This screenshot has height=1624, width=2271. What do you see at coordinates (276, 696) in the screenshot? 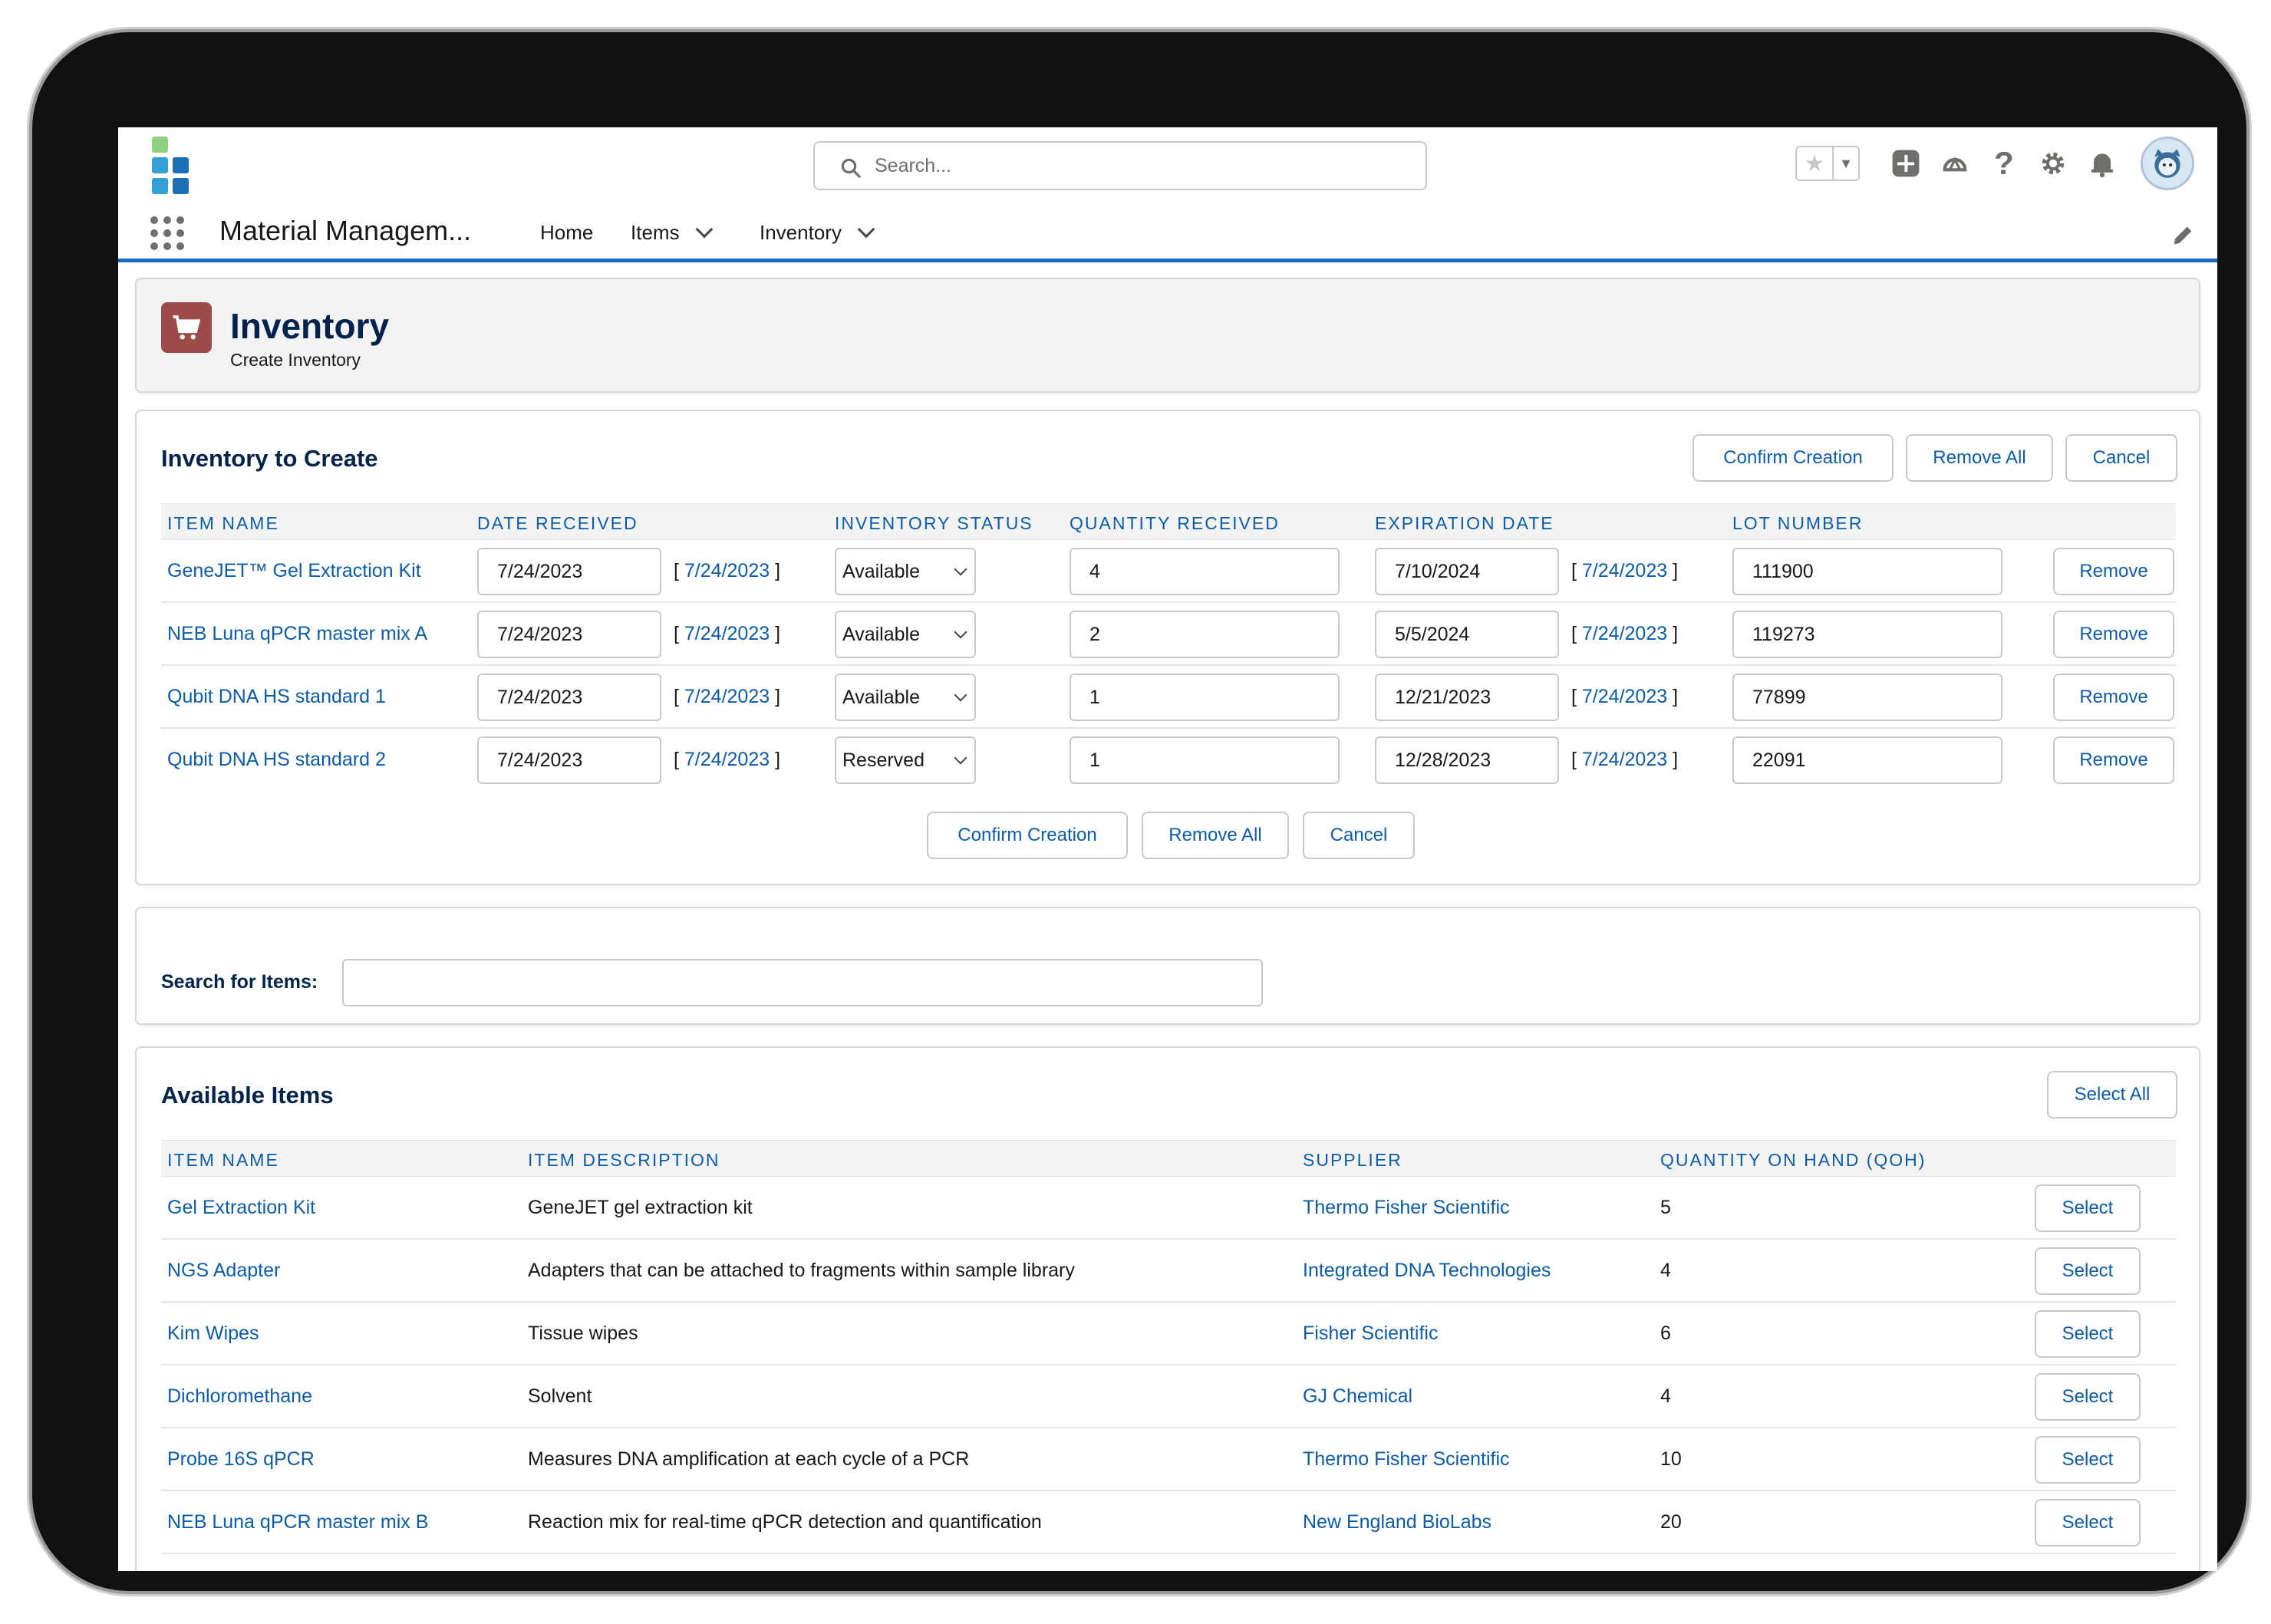
I see `item-name-link: Qubit DNA HS standard 1` at bounding box center [276, 696].